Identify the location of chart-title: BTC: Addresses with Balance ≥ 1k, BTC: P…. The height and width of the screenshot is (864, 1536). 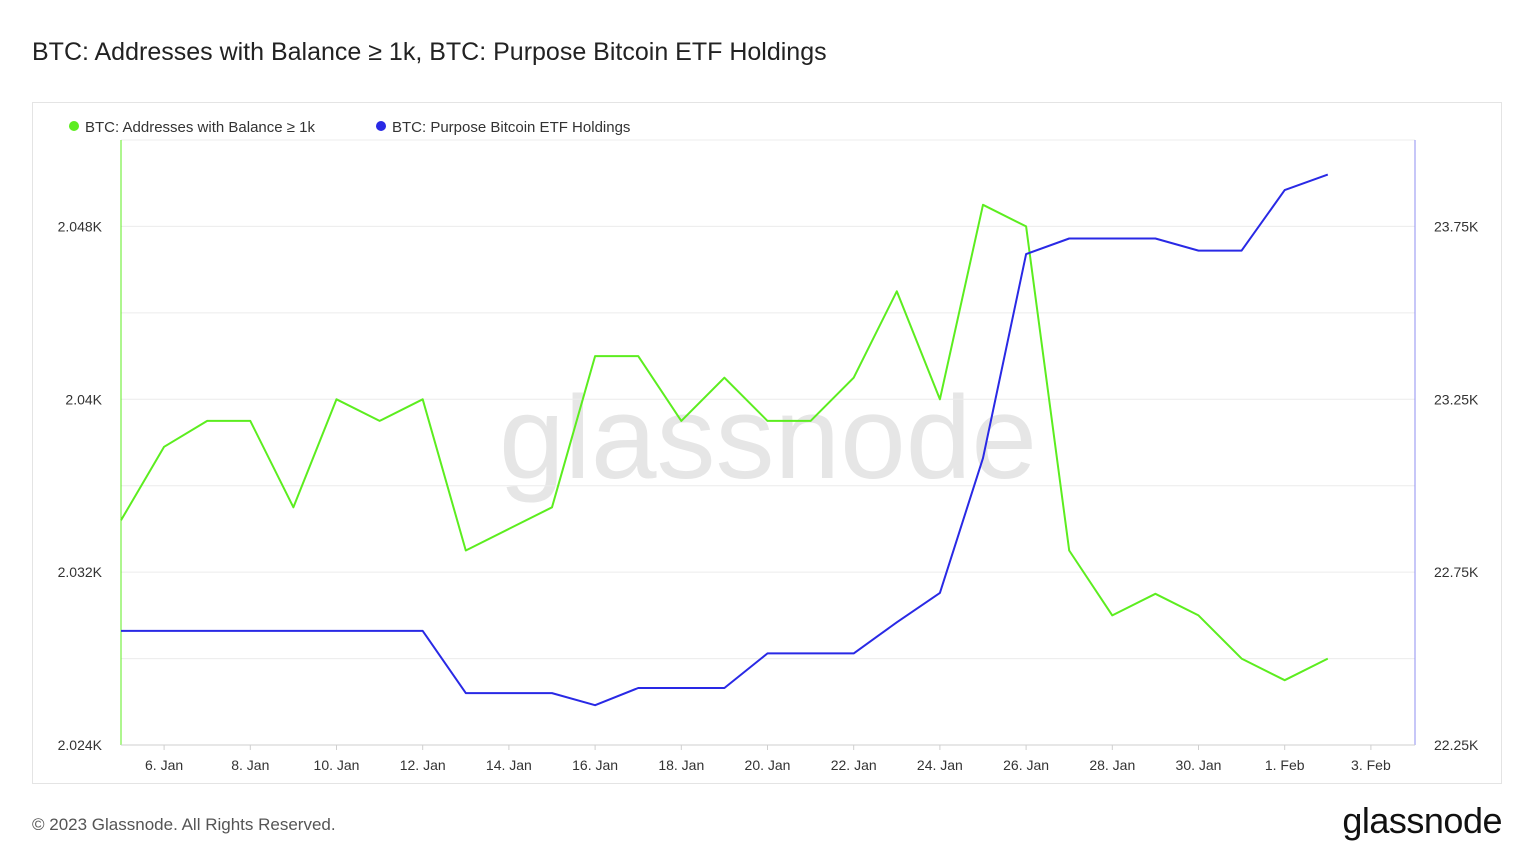
(429, 52).